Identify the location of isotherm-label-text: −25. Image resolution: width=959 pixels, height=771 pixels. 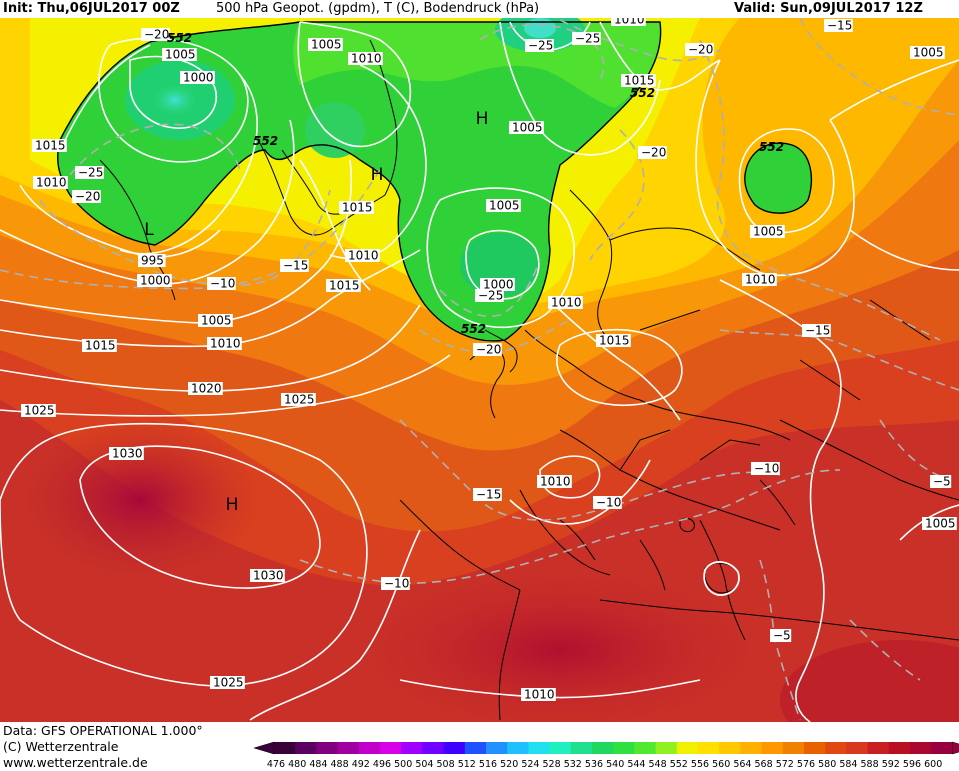
(540, 46).